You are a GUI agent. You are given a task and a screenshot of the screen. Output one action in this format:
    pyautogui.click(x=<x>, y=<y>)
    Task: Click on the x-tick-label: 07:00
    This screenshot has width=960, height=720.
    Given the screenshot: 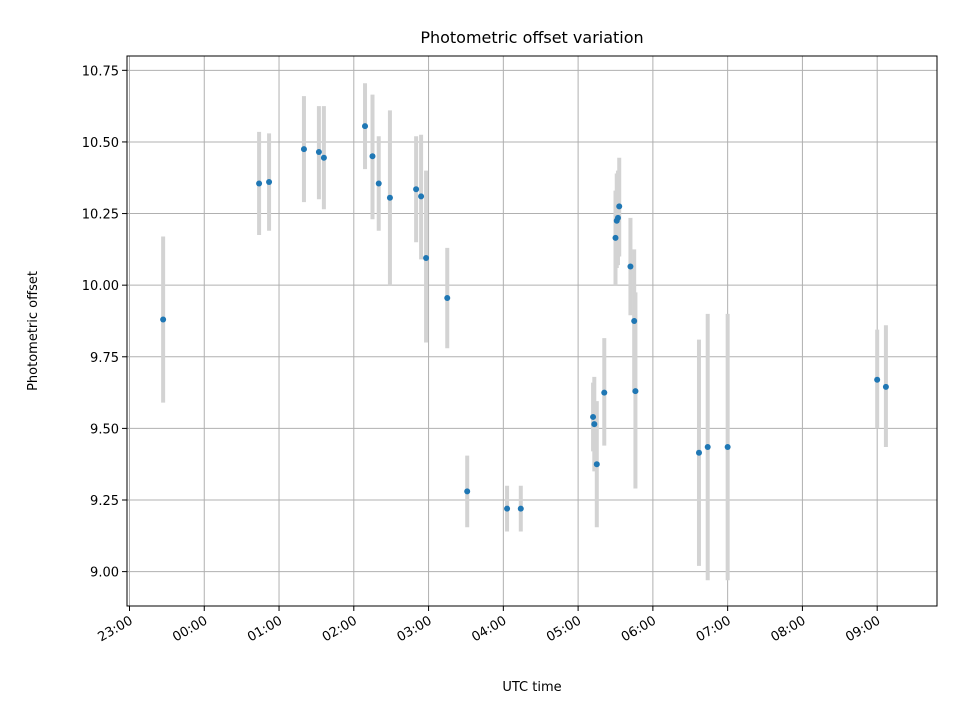 What is the action you would take?
    pyautogui.click(x=714, y=629)
    